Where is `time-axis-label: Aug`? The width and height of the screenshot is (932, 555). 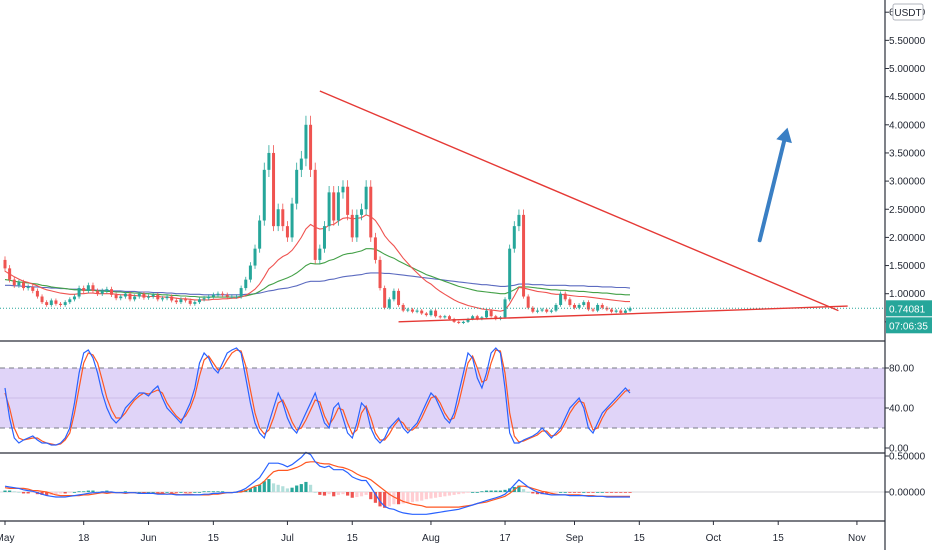 time-axis-label: Aug is located at coordinates (431, 538).